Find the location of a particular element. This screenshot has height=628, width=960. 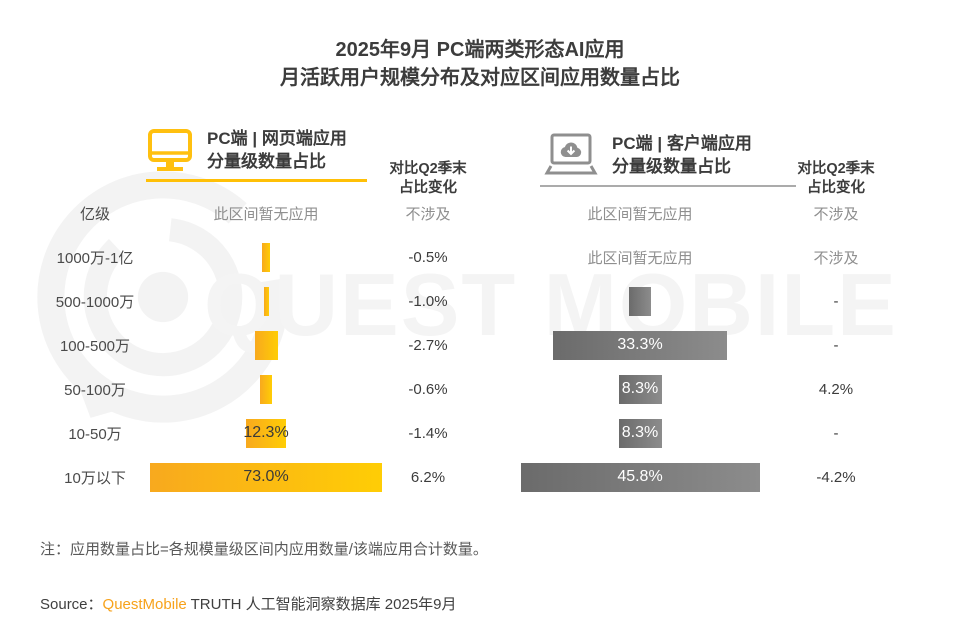

chart-row: 1000万-1亿 -0.5% 此区间暂无应用 不涉及 is located at coordinates (473, 257).